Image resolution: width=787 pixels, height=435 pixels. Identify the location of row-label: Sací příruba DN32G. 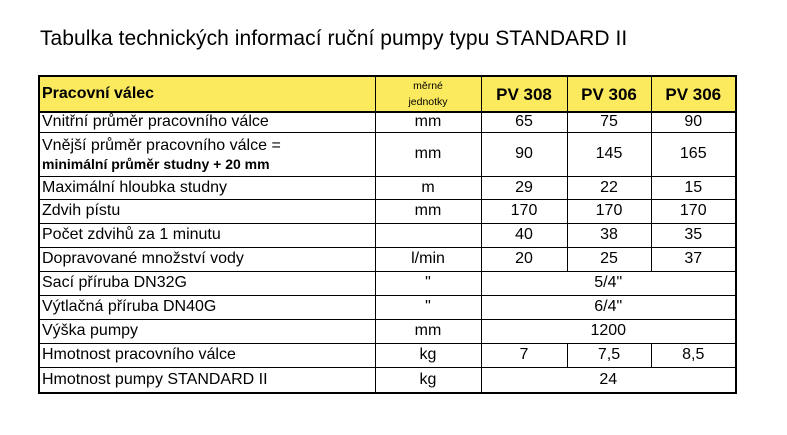
(207, 283).